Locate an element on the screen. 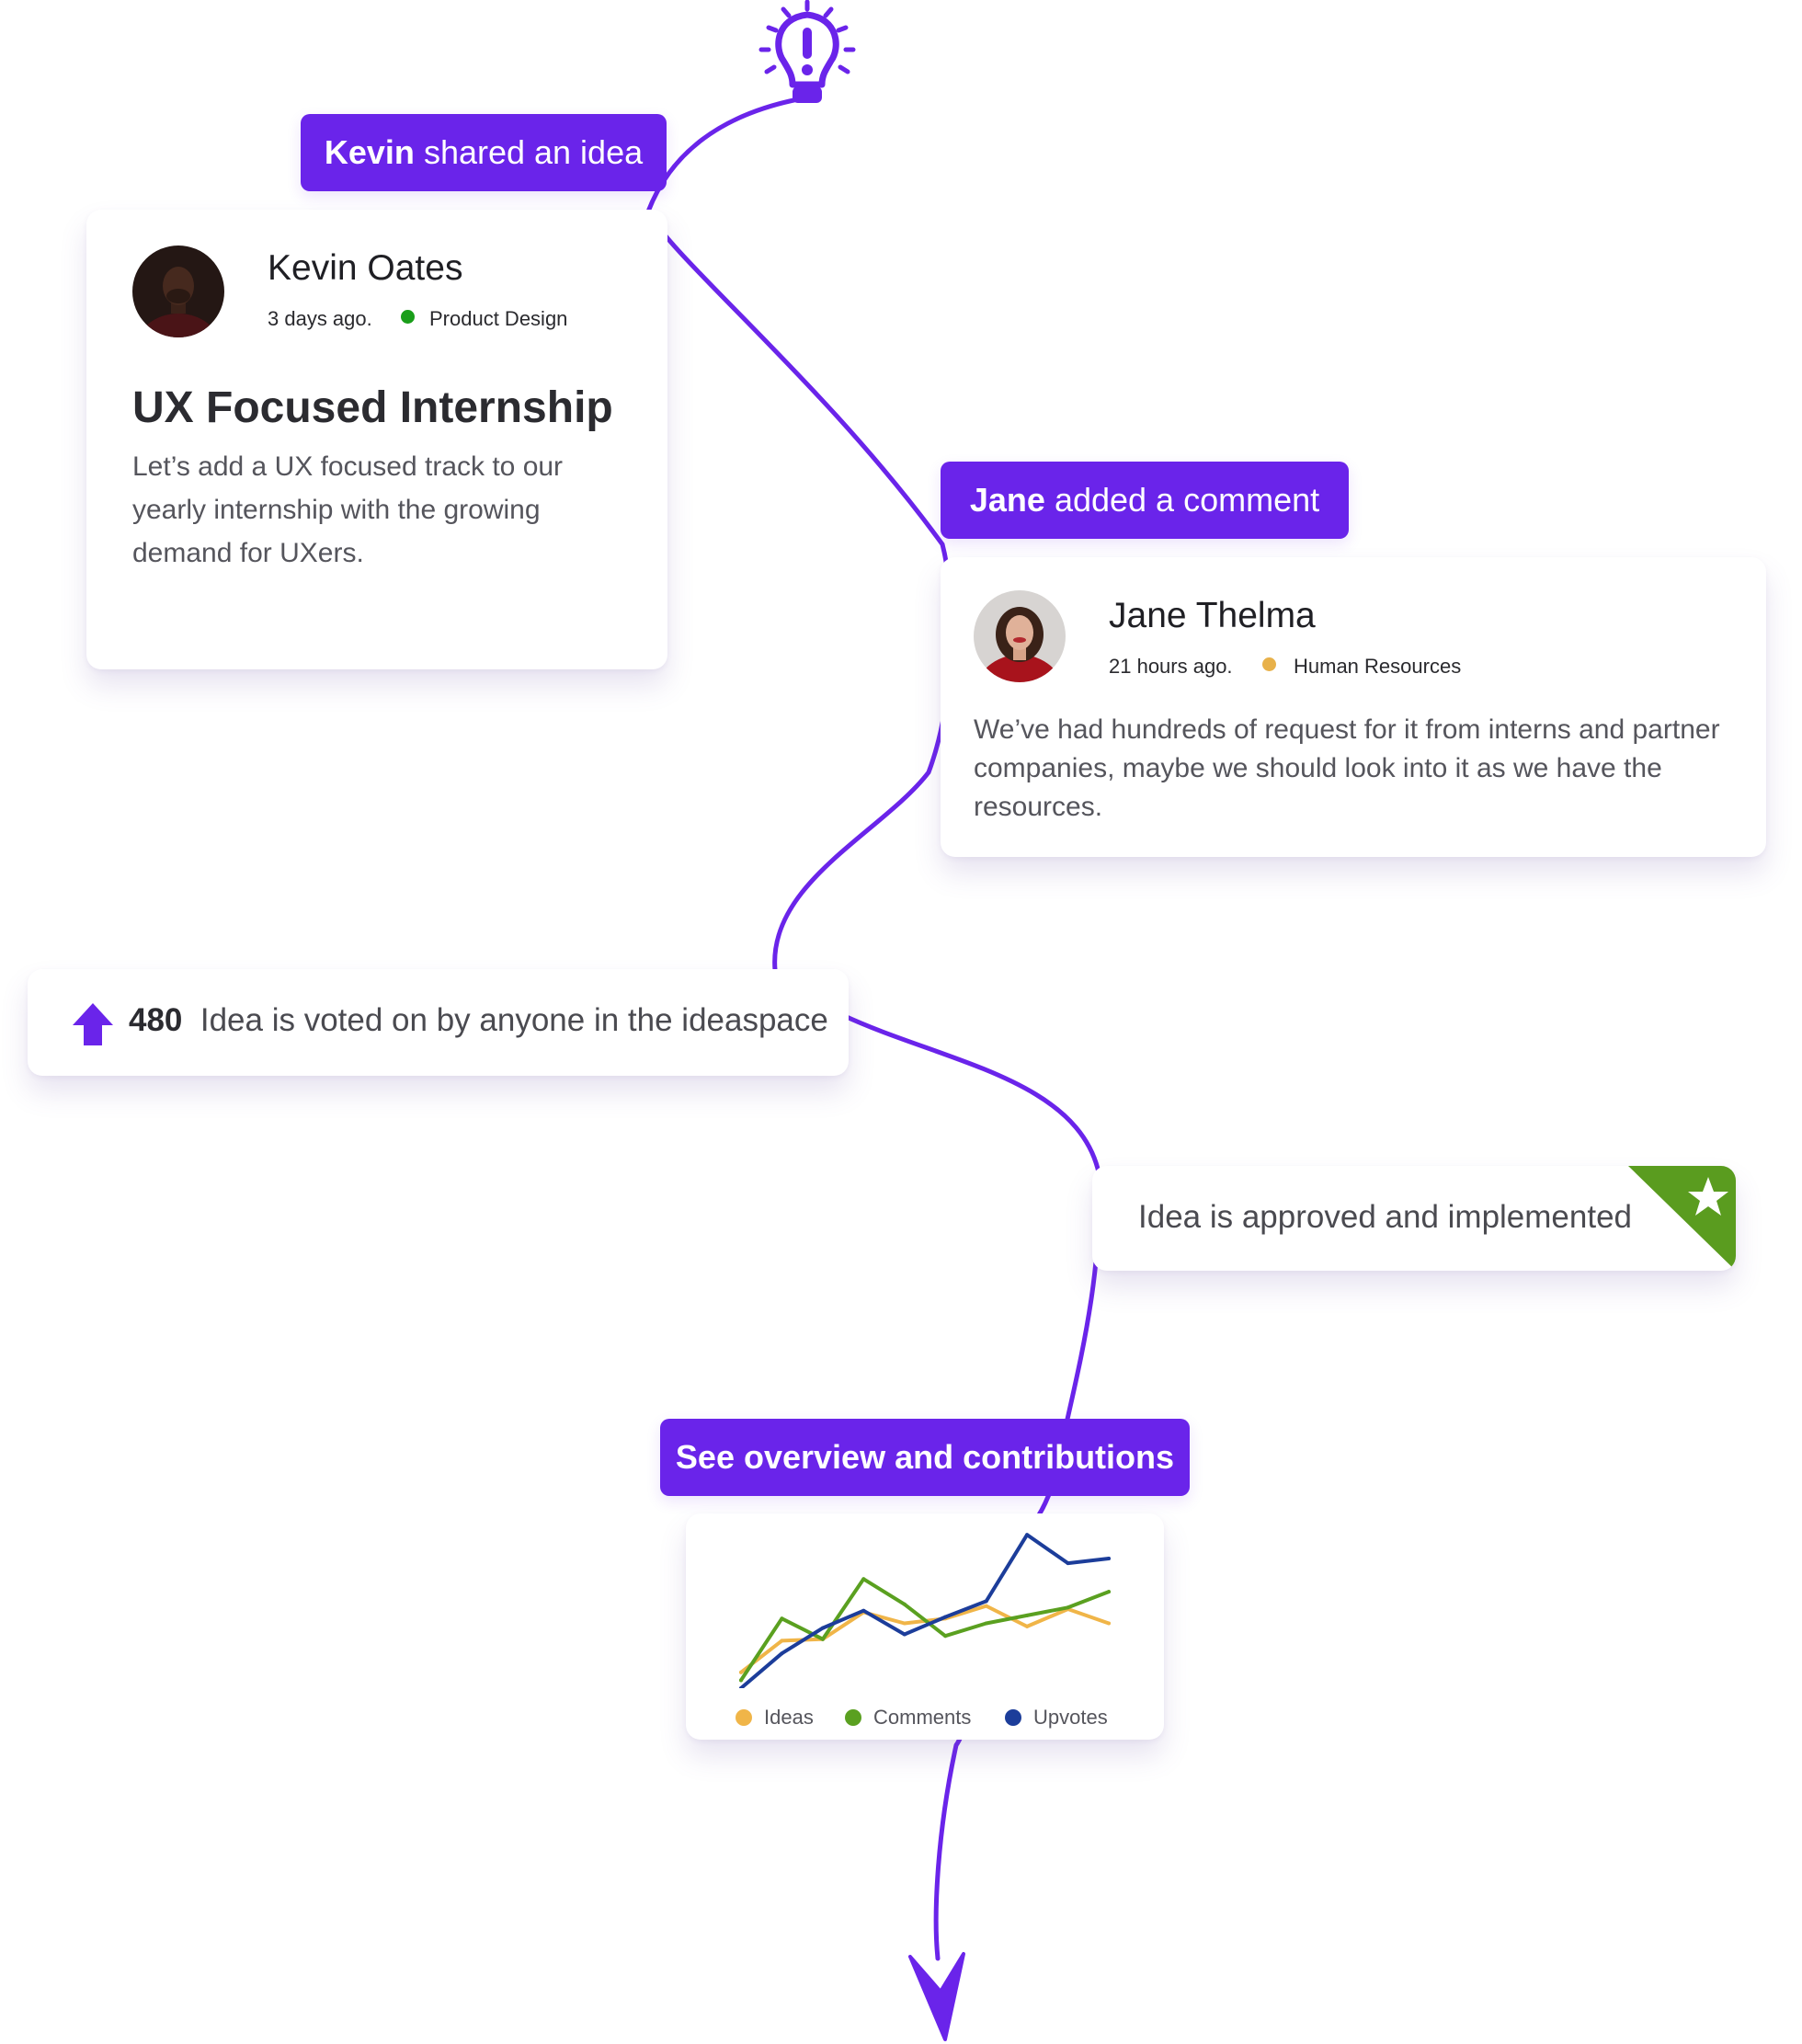 Image resolution: width=1802 pixels, height=2044 pixels. idea-shared-label: Kevin shared an idea is located at coordinates (484, 152).